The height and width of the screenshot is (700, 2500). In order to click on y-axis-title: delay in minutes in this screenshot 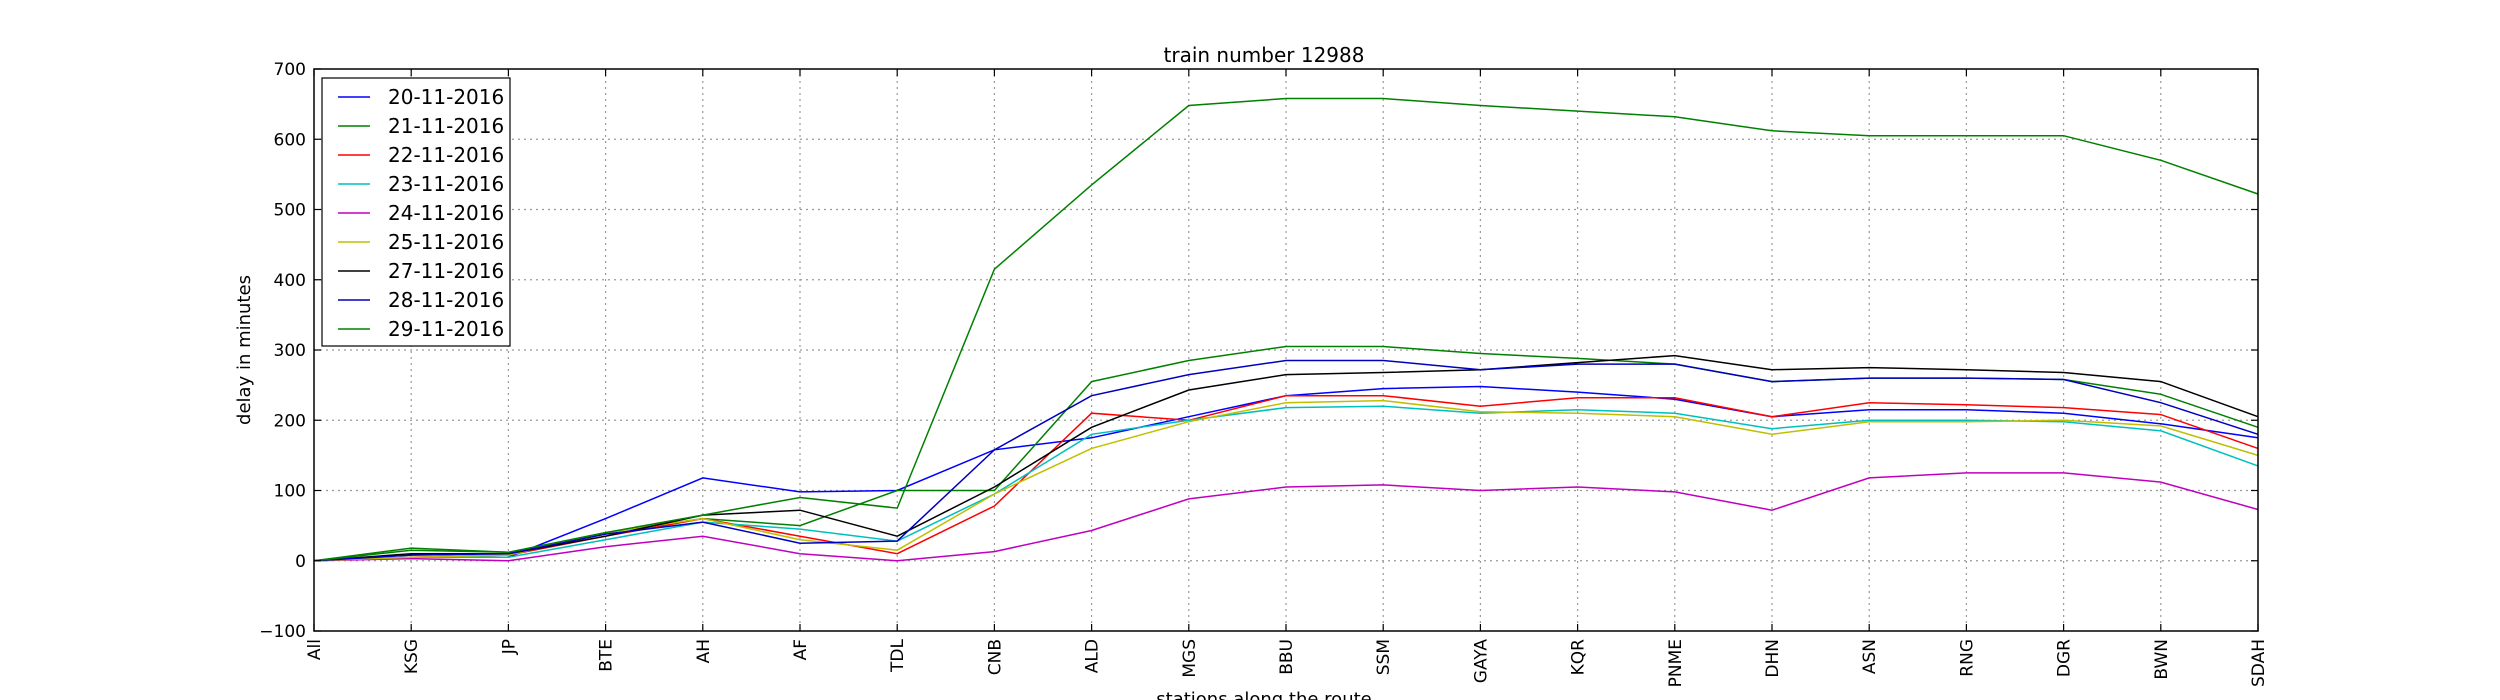, I will do `click(244, 350)`.